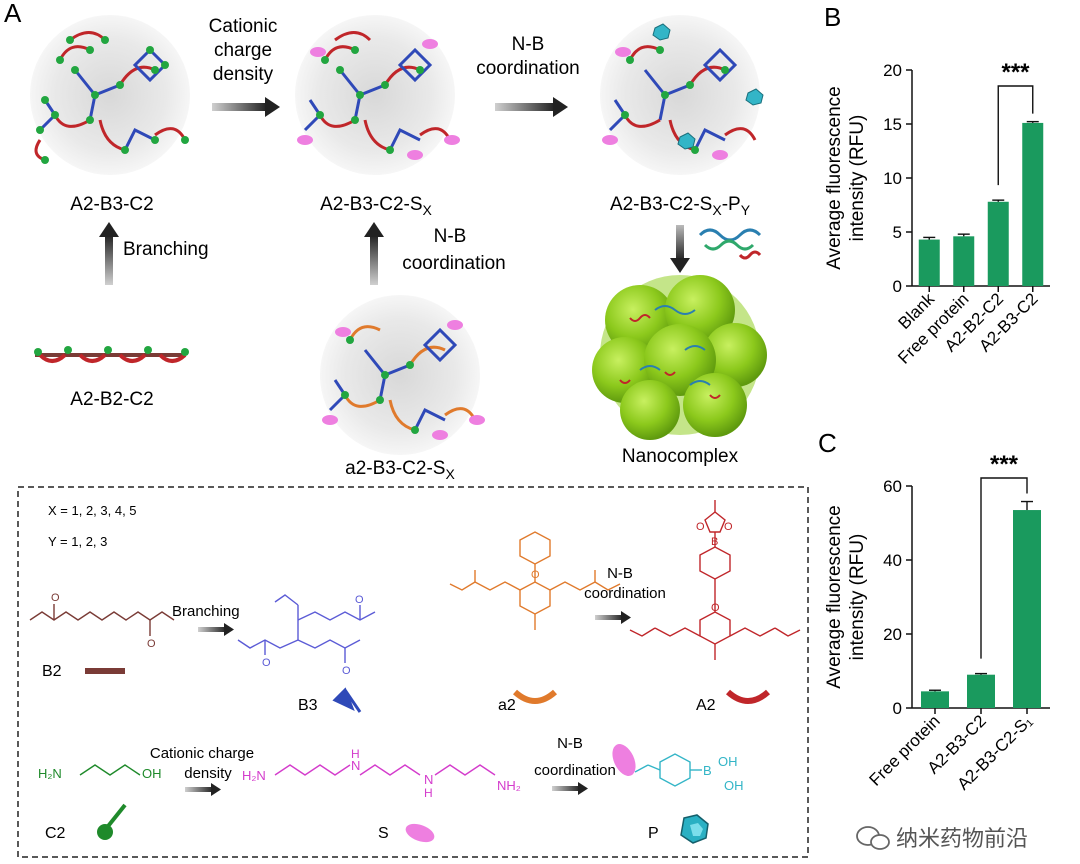  What do you see at coordinates (400, 470) in the screenshot?
I see `label-lower-a2b3c2-sx: a2-B3-C2-SX` at bounding box center [400, 470].